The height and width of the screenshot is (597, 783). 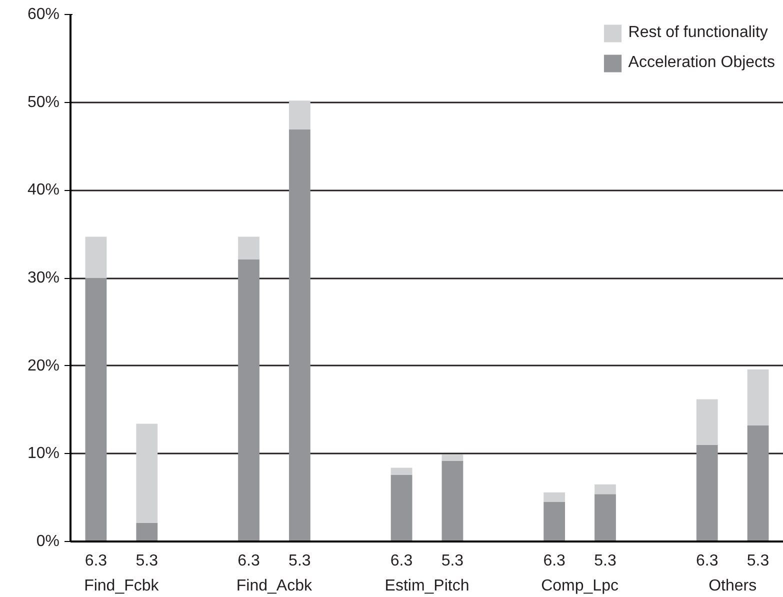 I want to click on text: Comp_Lpc, so click(x=579, y=586).